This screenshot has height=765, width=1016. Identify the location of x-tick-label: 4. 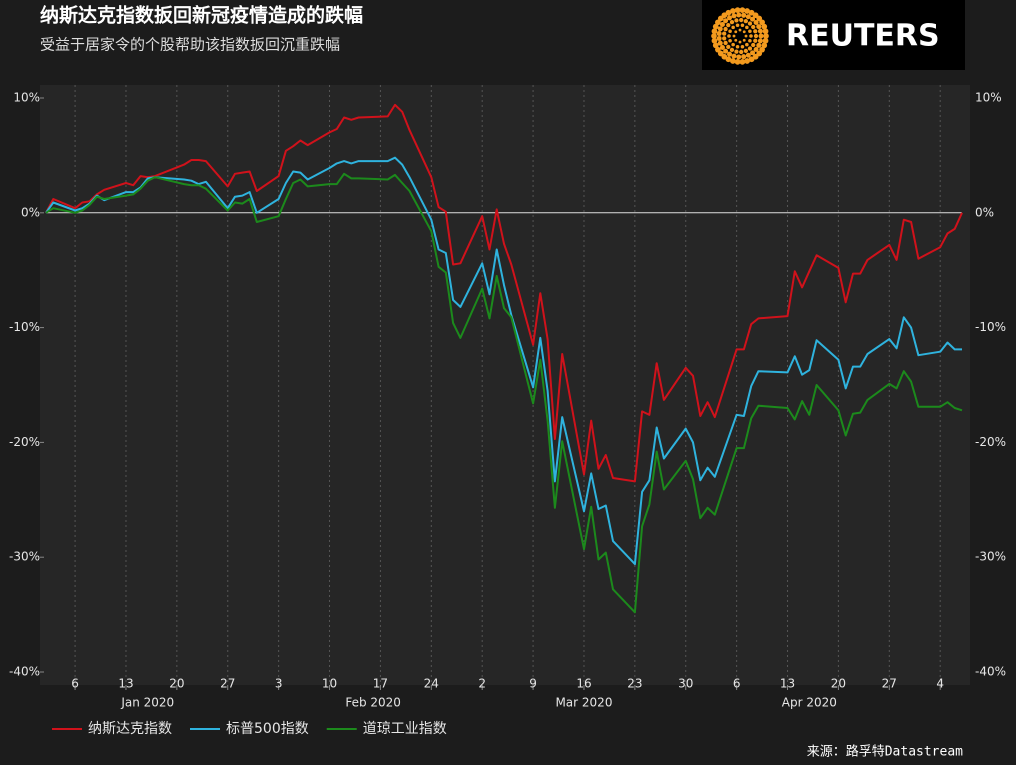
(940, 684).